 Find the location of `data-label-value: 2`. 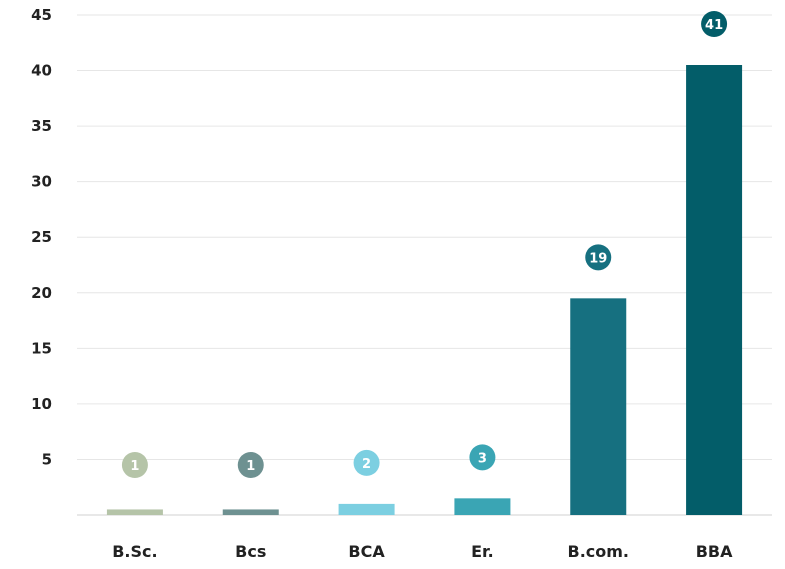

data-label-value: 2 is located at coordinates (366, 464).